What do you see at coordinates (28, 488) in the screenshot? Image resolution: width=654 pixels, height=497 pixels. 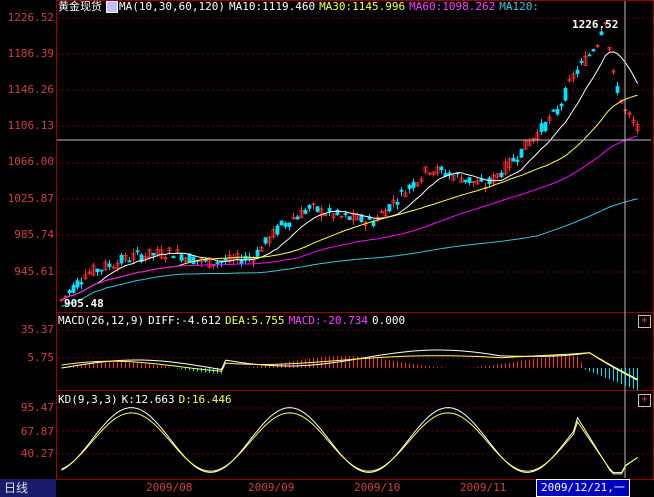 I see `period-tab: 日线` at bounding box center [28, 488].